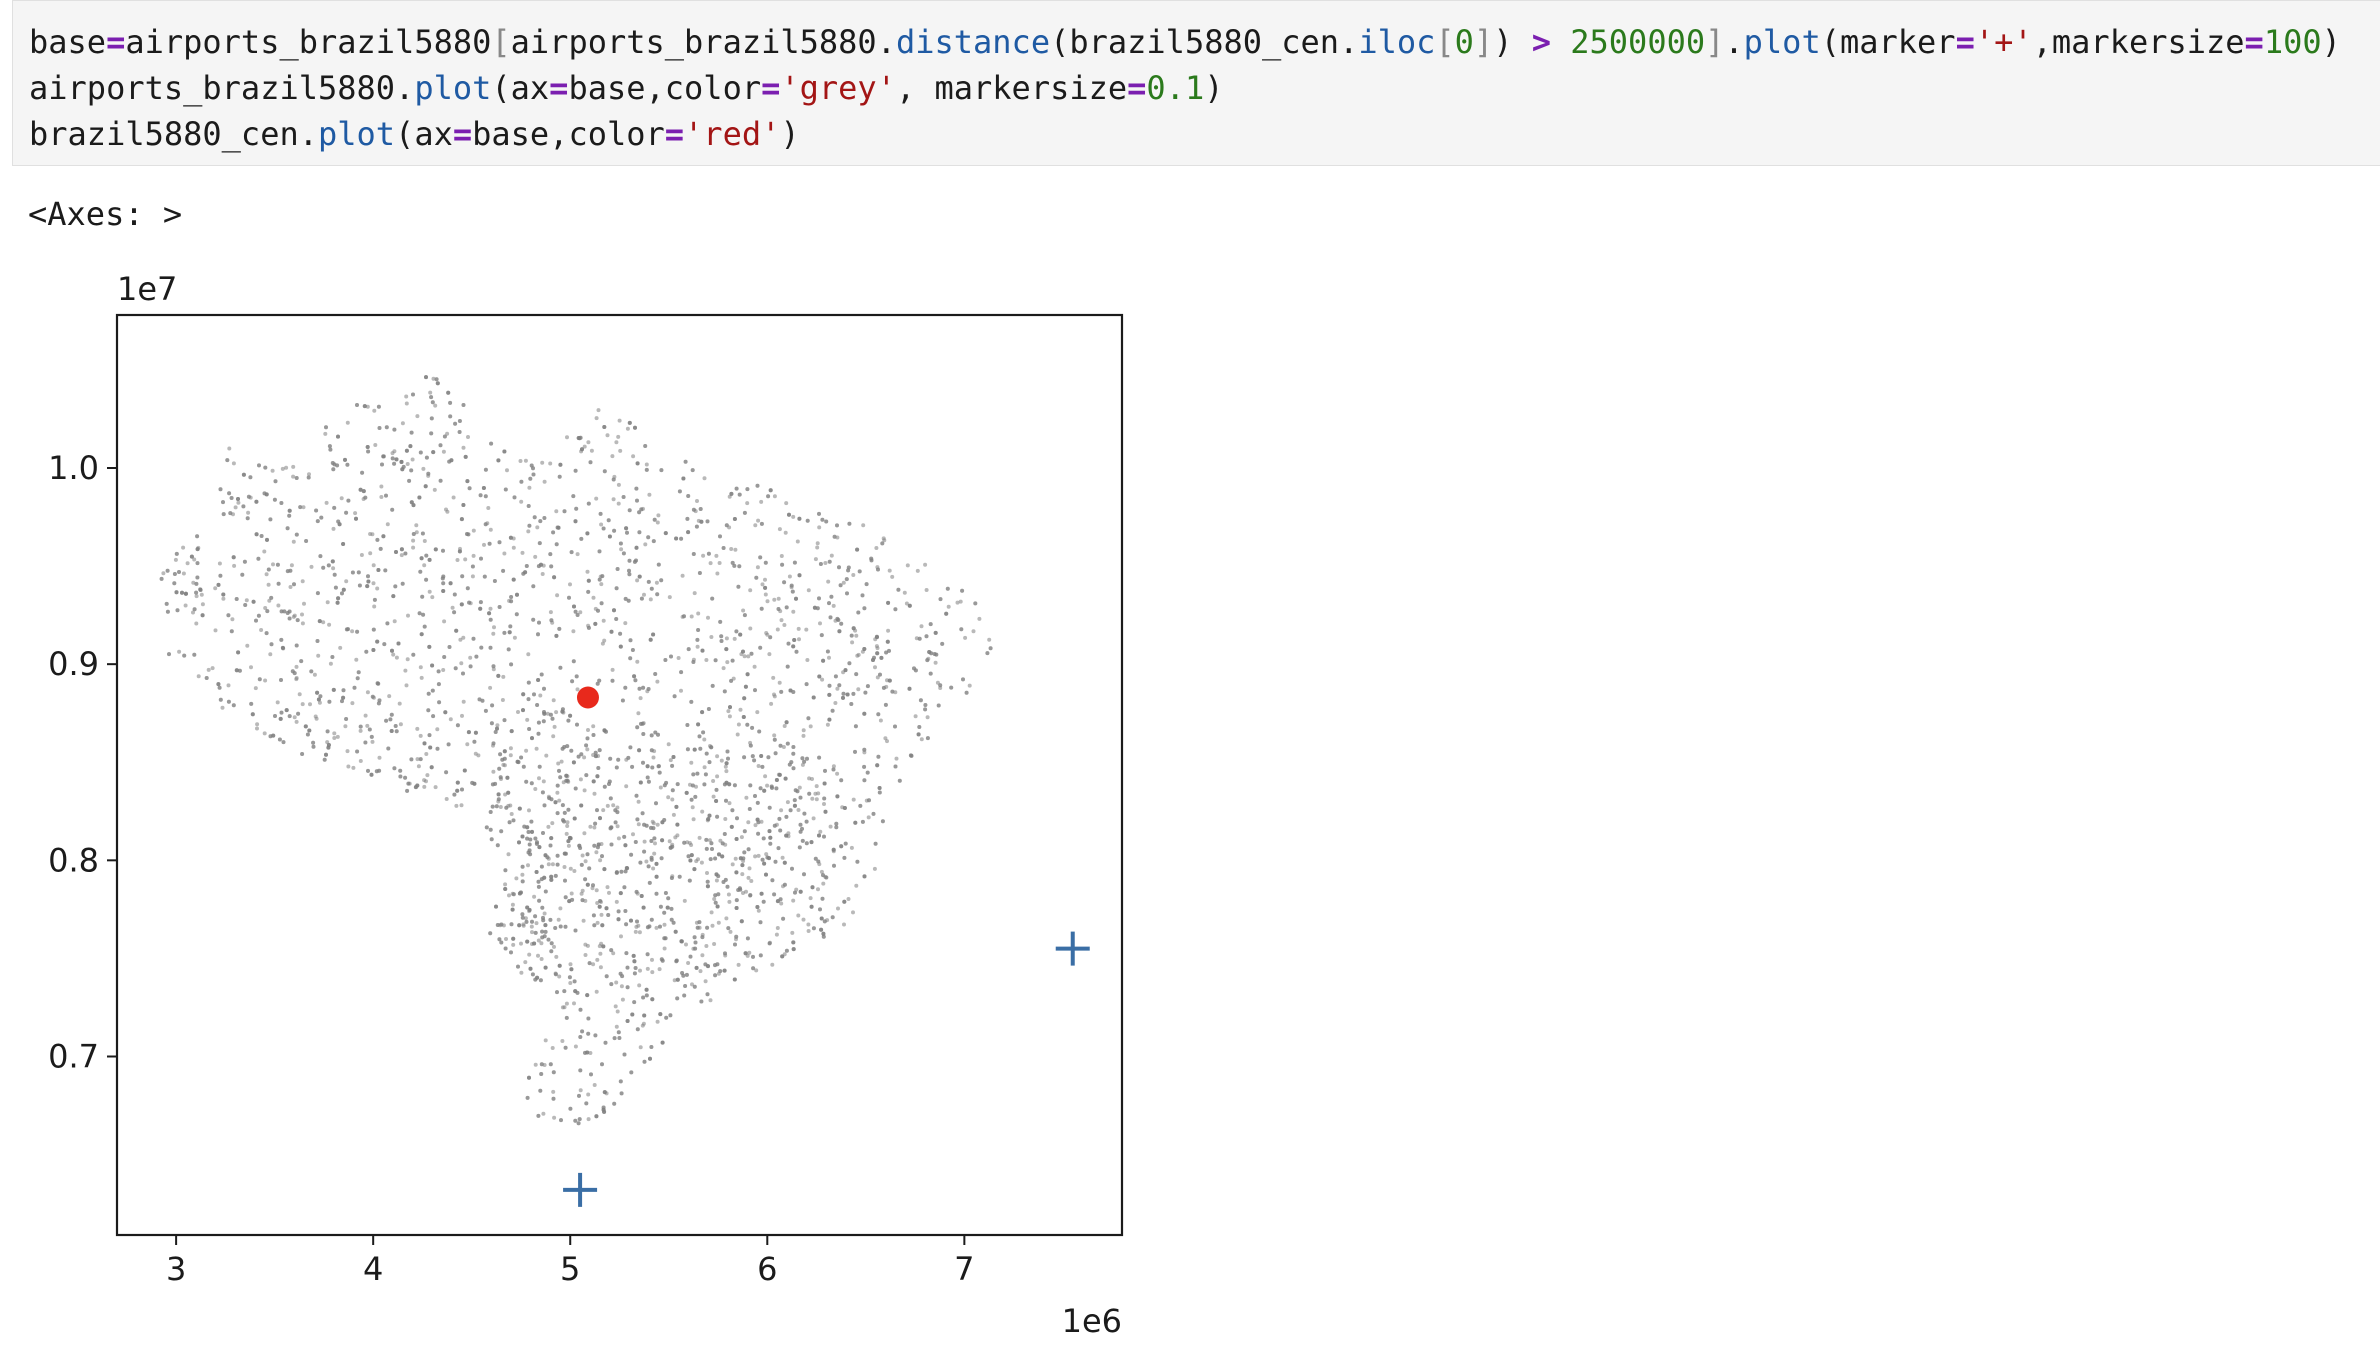  I want to click on code-line: brazil5880_cen.plot(ax=base,color='red'), so click(1204, 134).